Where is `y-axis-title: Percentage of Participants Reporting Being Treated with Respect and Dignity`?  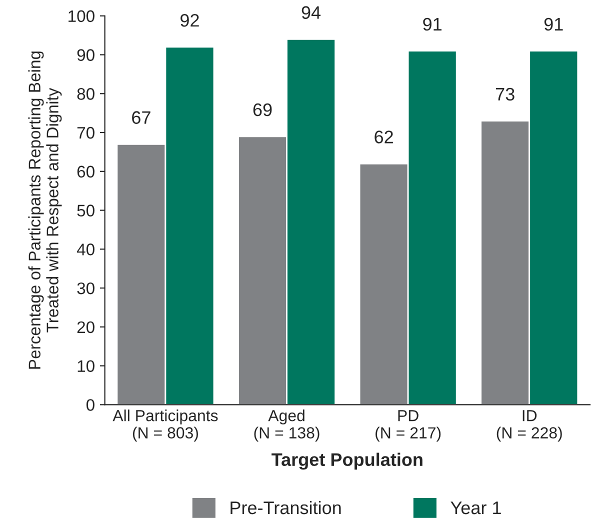
y-axis-title: Percentage of Participants Reporting Being Treated with Respect and Dignity is located at coordinates (45, 210).